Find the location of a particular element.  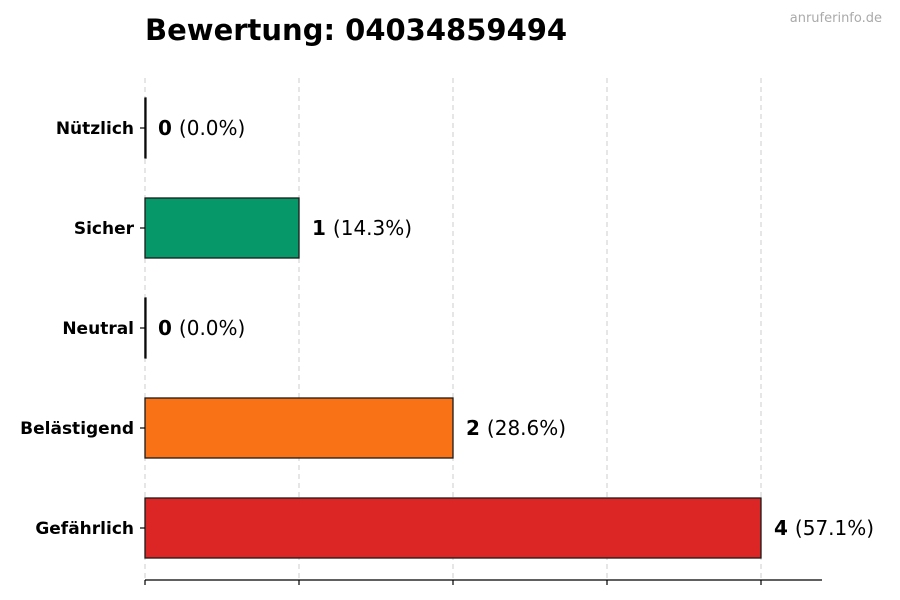

value-percent: (14.3%) is located at coordinates (372, 228).